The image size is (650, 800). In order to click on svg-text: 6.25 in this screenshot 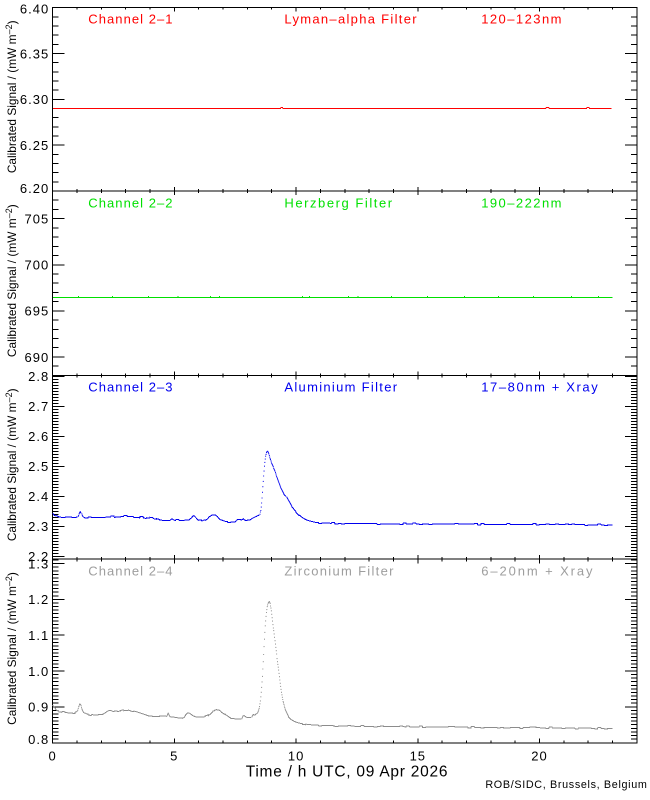, I will do `click(34, 145)`.